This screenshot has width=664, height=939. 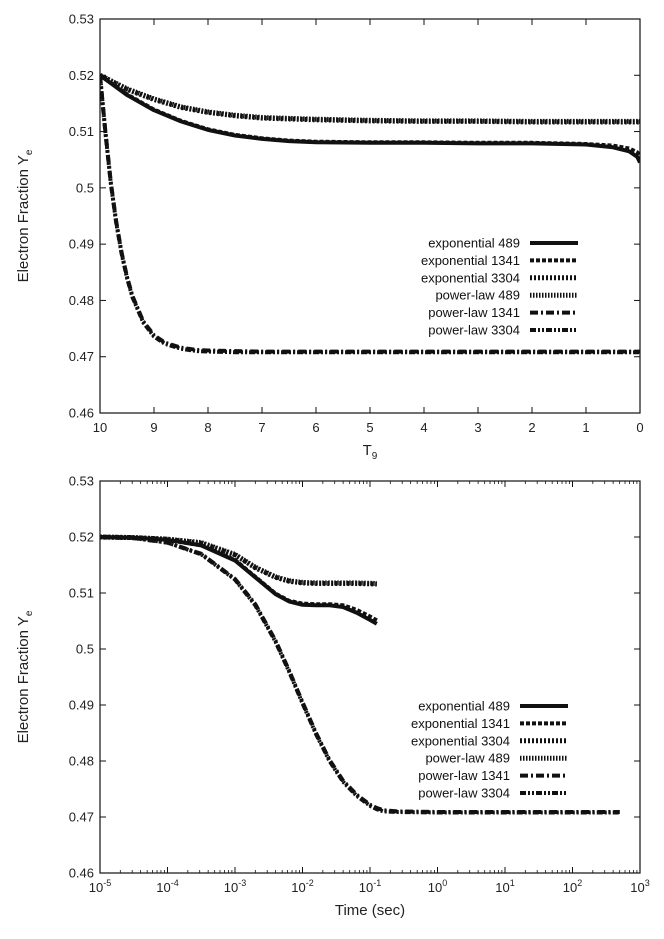 What do you see at coordinates (167, 886) in the screenshot?
I see `x-tick-label: 10⁻⁴` at bounding box center [167, 886].